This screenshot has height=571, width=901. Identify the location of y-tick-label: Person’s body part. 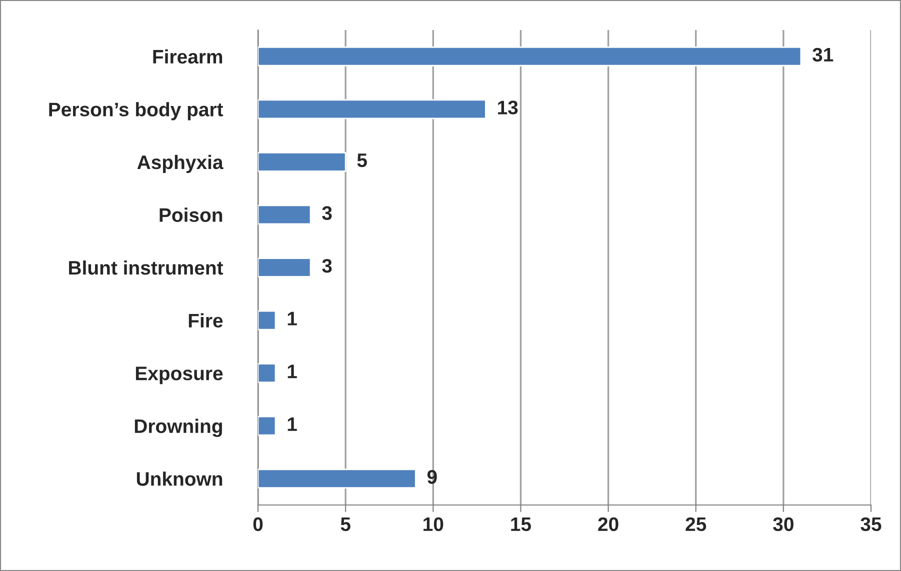
(136, 111).